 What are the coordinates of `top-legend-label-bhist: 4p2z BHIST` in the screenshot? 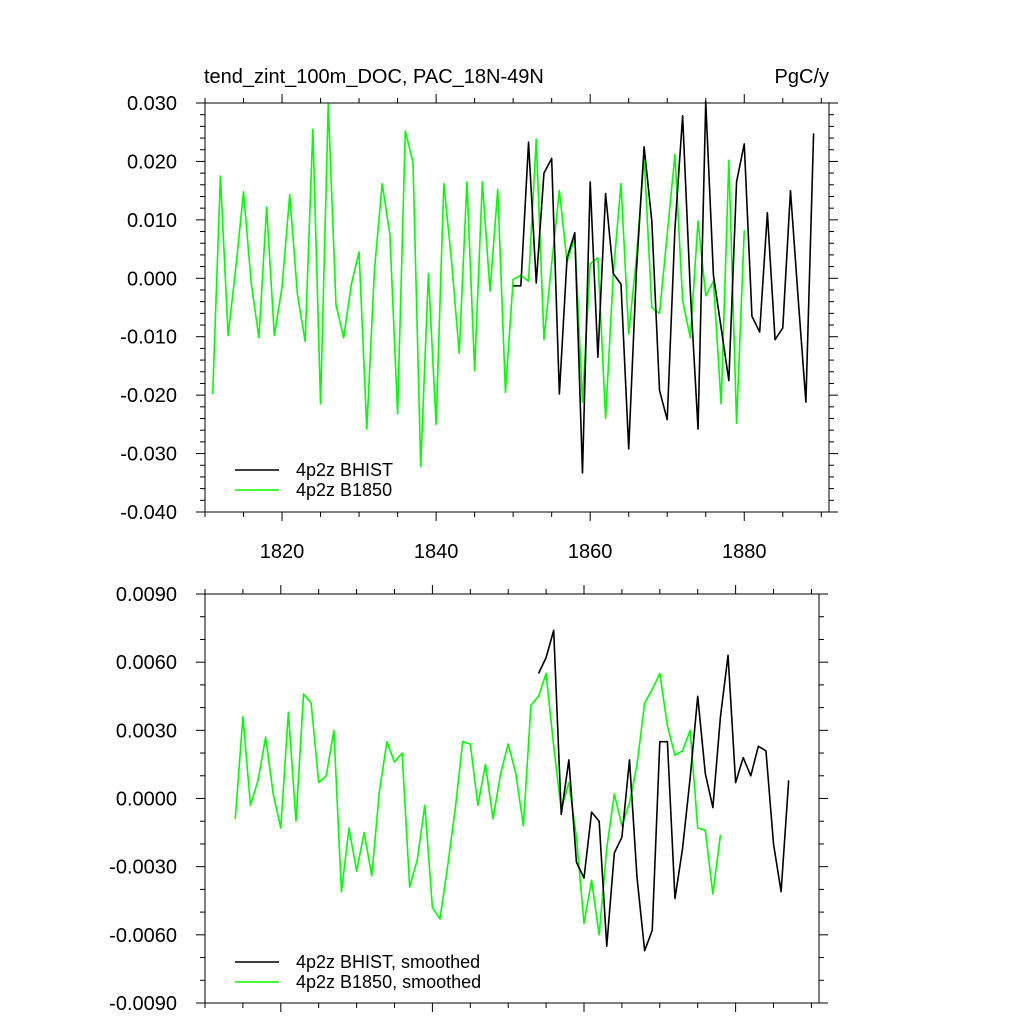 It's located at (344, 470).